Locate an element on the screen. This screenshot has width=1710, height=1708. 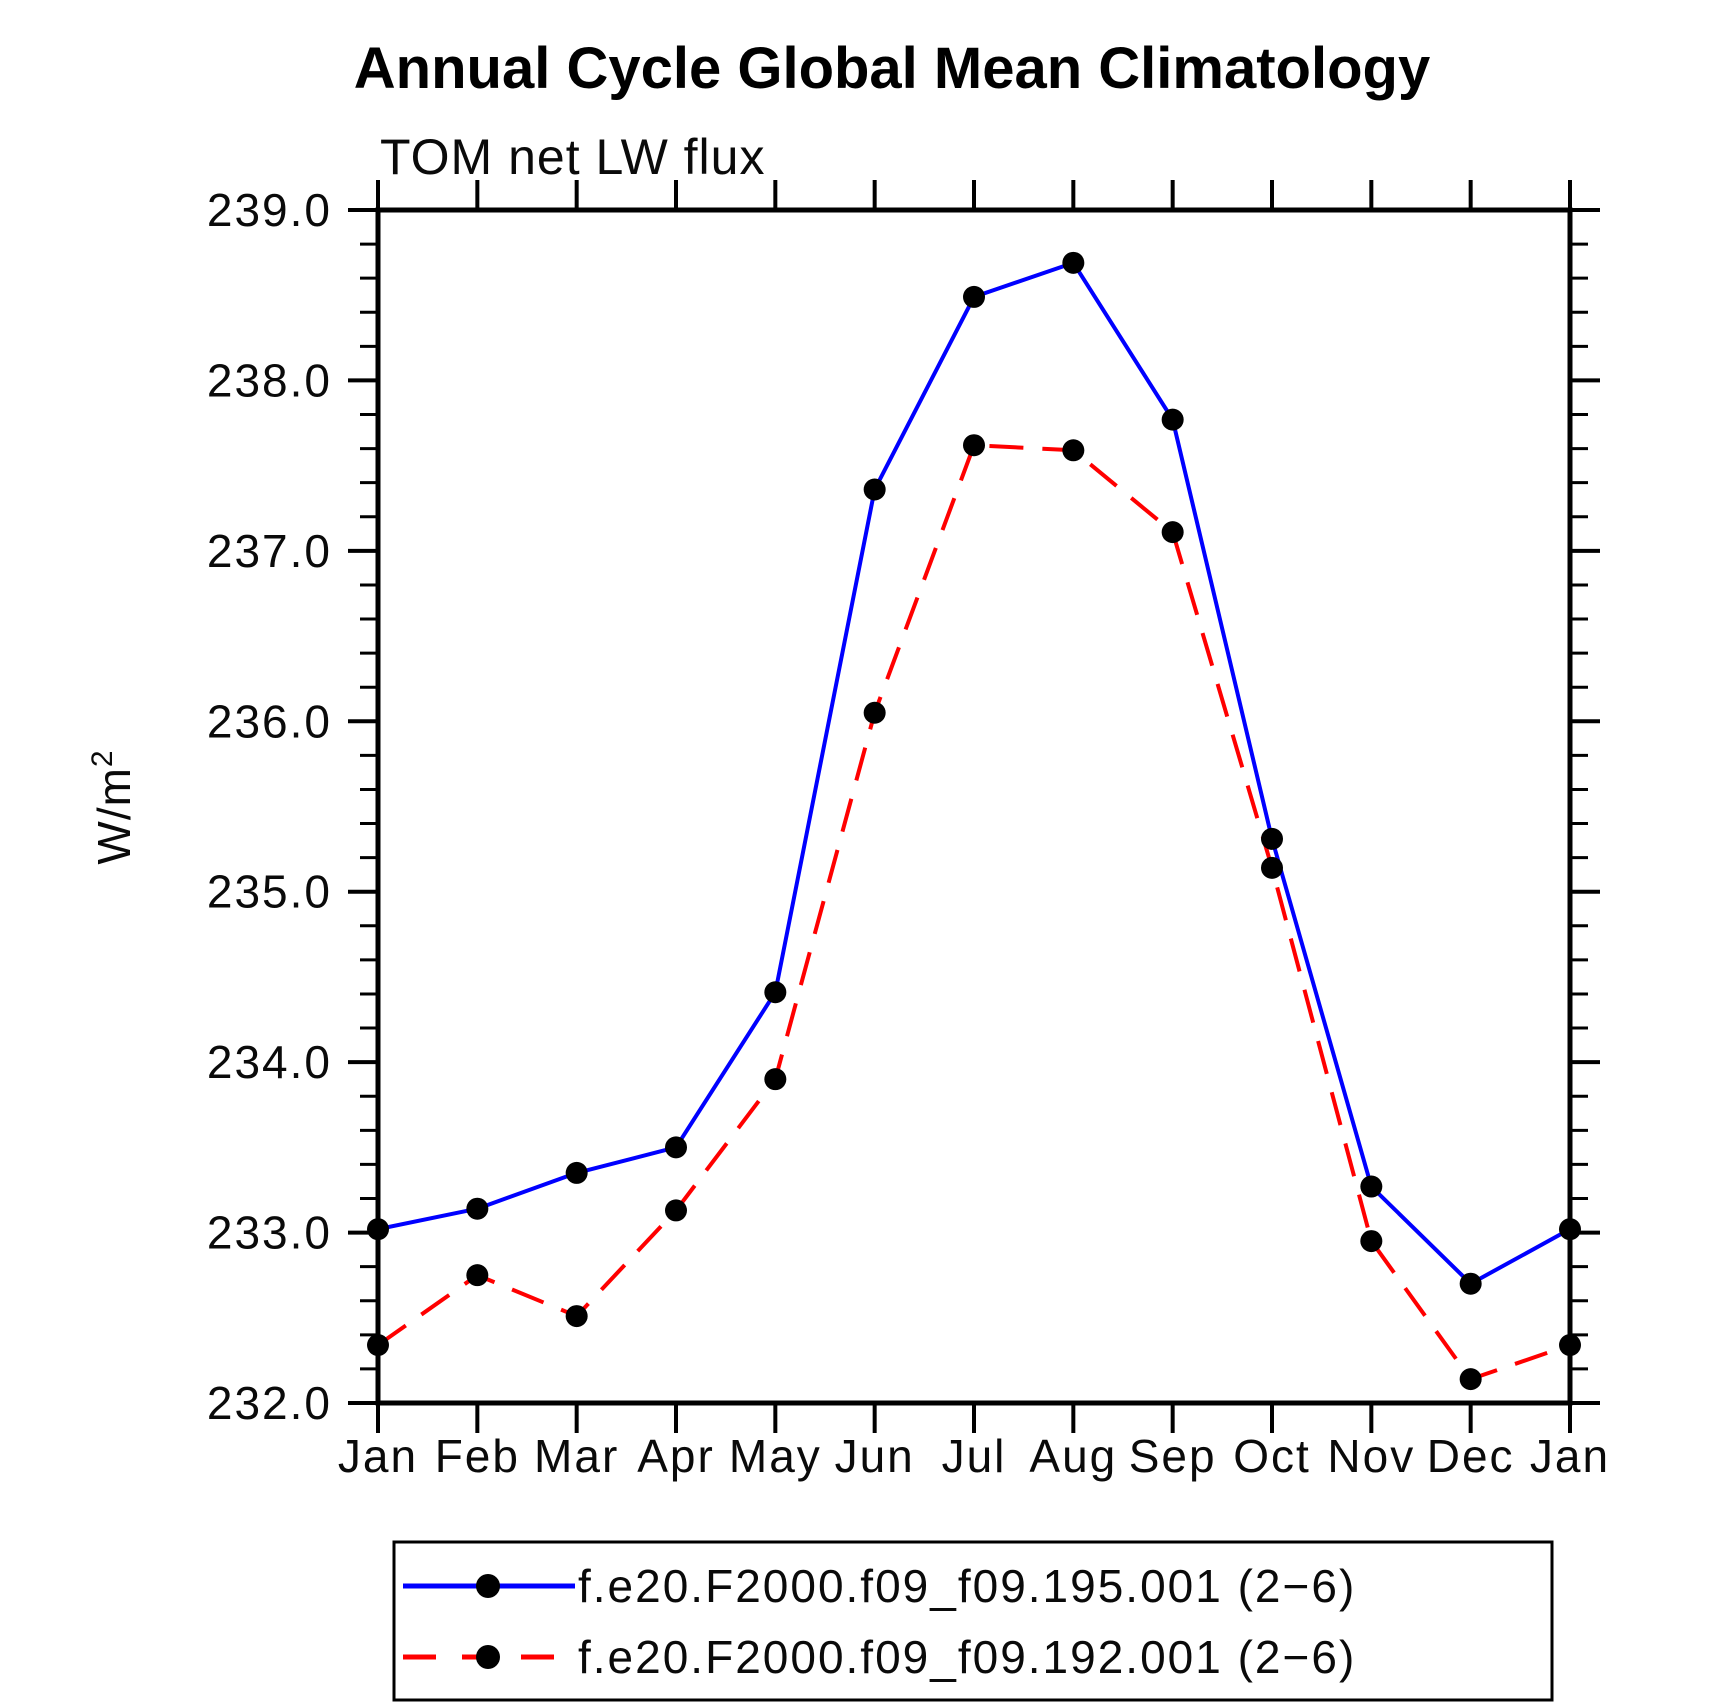
legend-entry-192: f.e20.F2000.f09_f09.192.001 (2−6) is located at coordinates (879, 1657).